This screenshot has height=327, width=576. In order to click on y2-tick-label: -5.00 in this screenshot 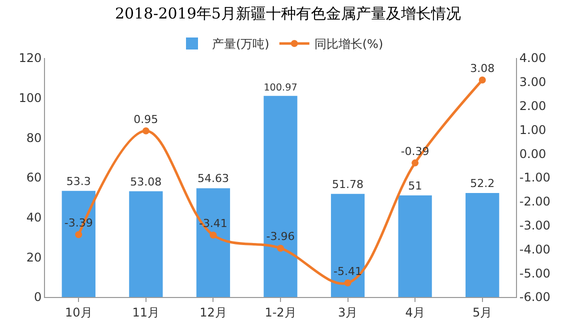, I will do `click(534, 273)`.